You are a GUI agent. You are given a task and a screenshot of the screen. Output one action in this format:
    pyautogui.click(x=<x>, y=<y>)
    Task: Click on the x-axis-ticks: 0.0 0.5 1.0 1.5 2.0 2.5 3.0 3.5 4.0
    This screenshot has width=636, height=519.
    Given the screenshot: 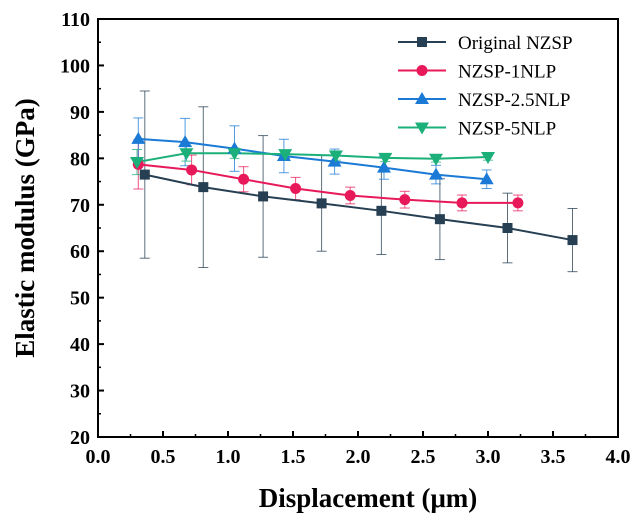 What is the action you would take?
    pyautogui.click(x=358, y=449)
    